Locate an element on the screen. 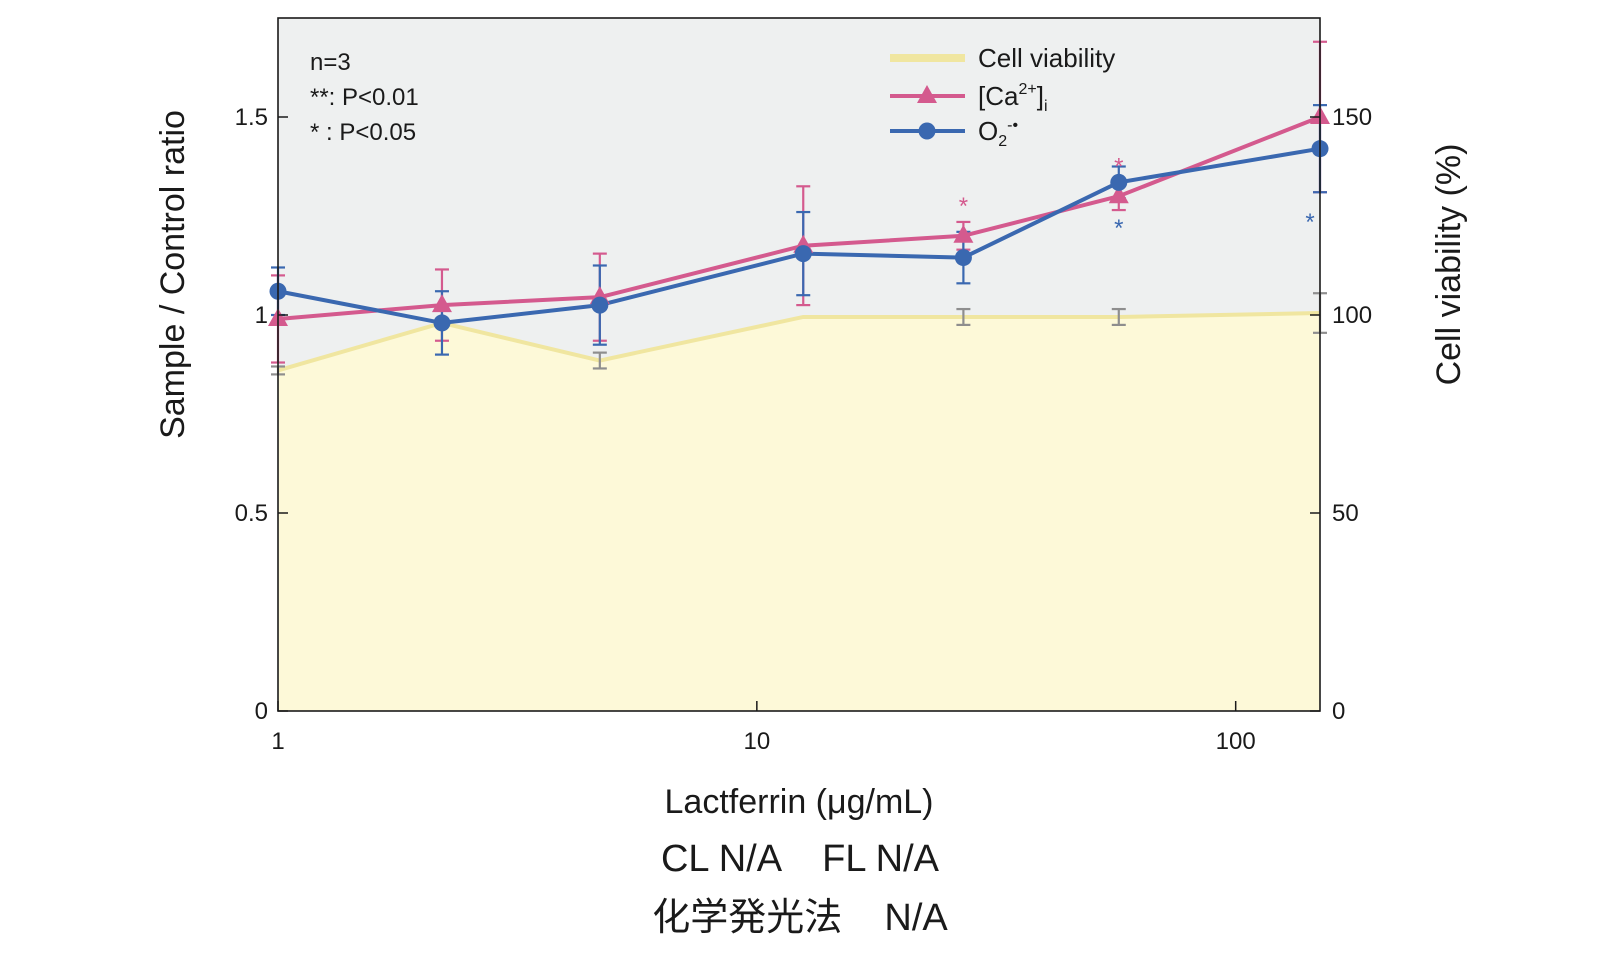 This screenshot has height=961, width=1600. x-tick-label-0: 1 is located at coordinates (277, 741).